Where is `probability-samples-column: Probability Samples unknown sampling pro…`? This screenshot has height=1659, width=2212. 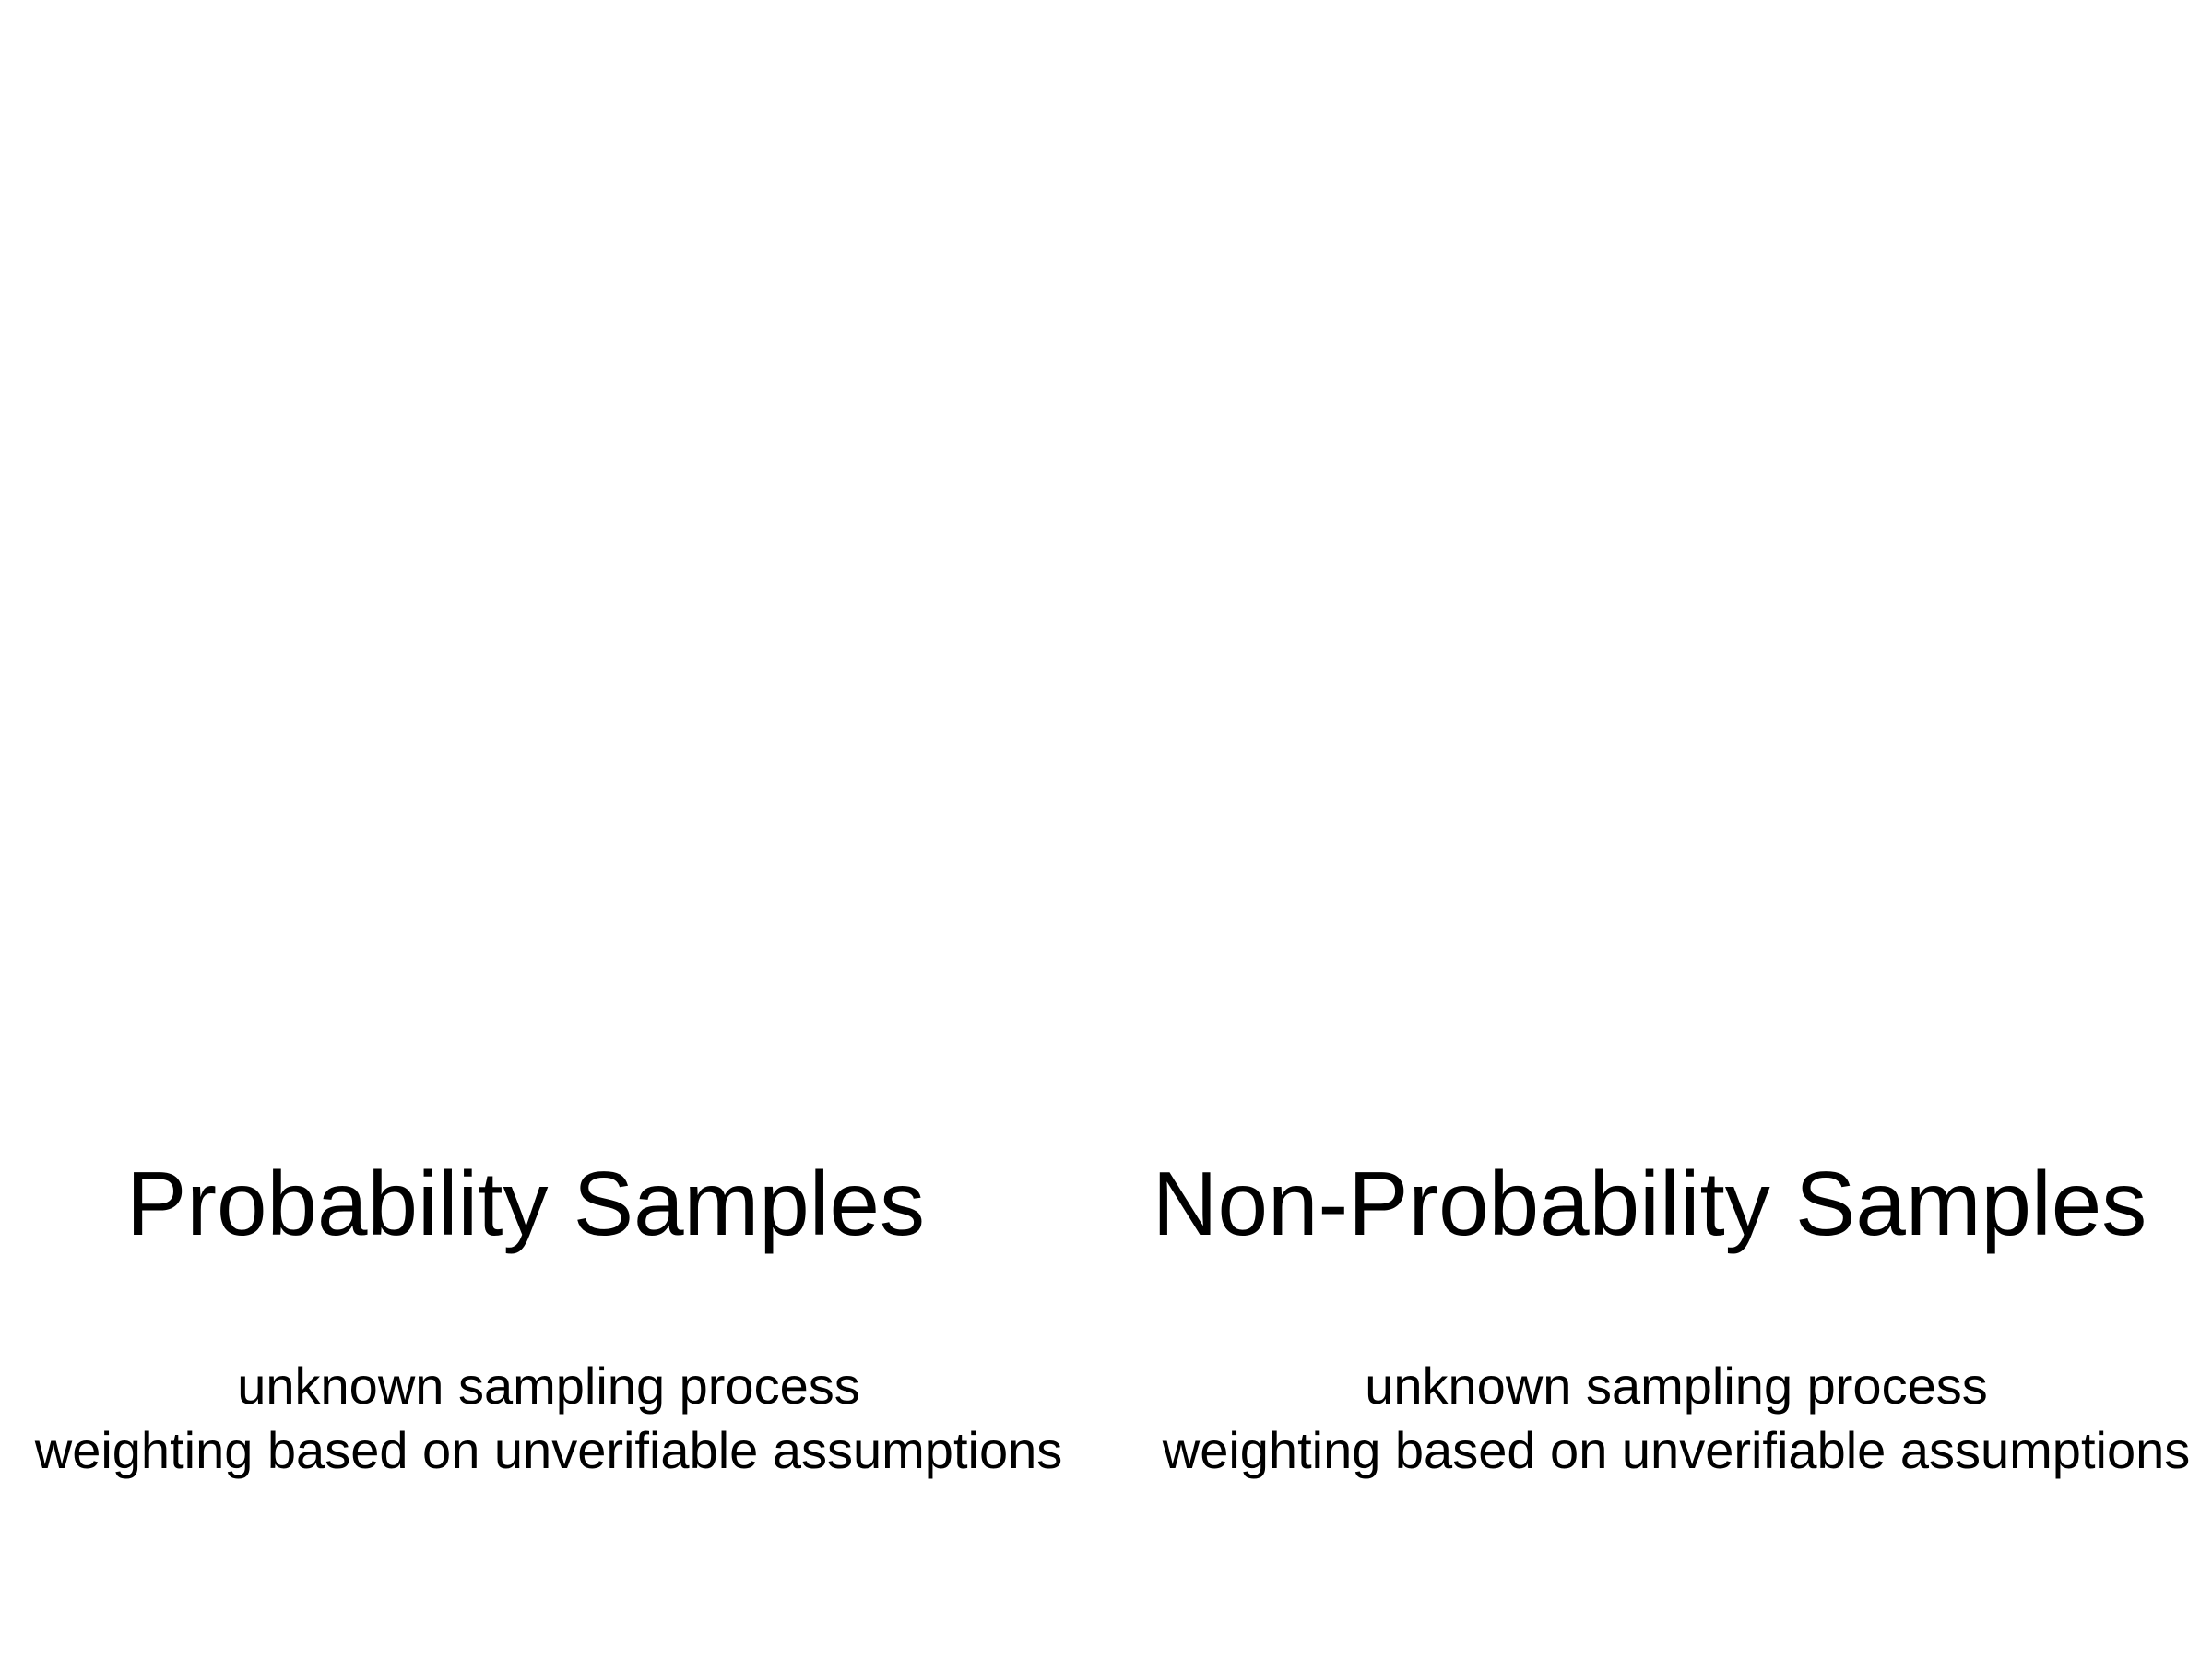 probability-samples-column: Probability Samples unknown sampling pro… is located at coordinates (551, 1318).